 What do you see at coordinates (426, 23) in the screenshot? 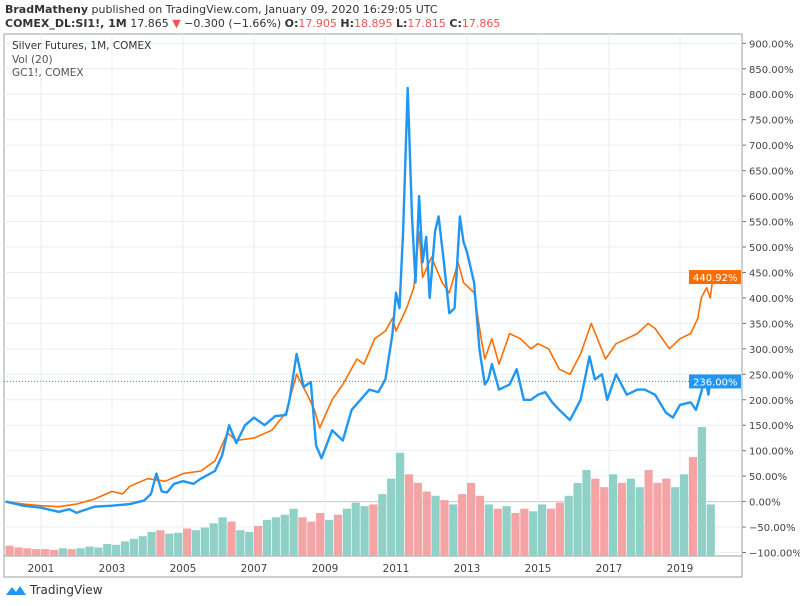
I see `low-value: 17.815` at bounding box center [426, 23].